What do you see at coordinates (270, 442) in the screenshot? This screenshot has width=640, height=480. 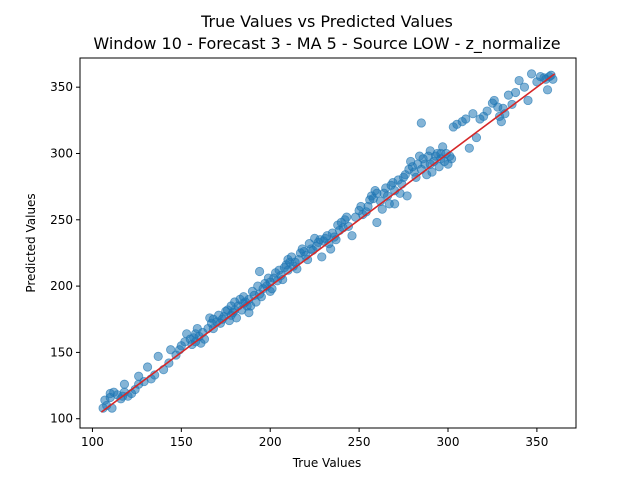 I see `x-tick-label: 200` at bounding box center [270, 442].